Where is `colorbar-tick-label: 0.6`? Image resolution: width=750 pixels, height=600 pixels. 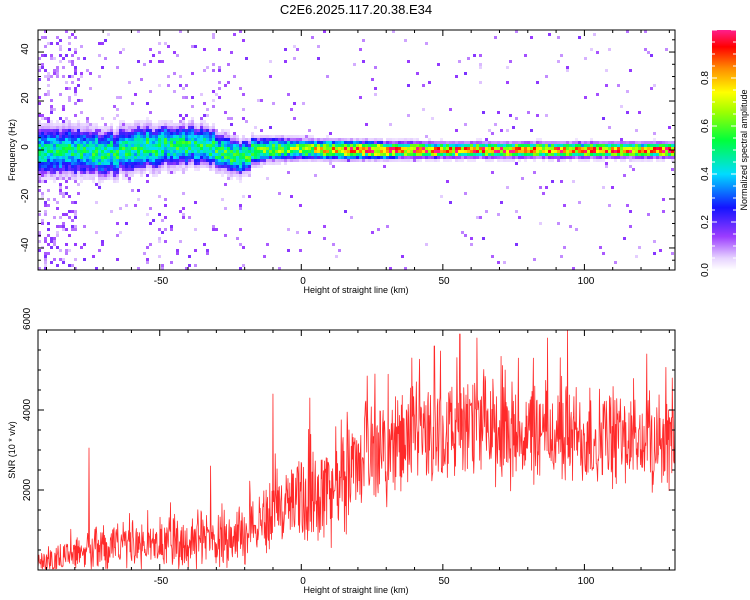
colorbar-tick-label: 0.6 is located at coordinates (705, 126).